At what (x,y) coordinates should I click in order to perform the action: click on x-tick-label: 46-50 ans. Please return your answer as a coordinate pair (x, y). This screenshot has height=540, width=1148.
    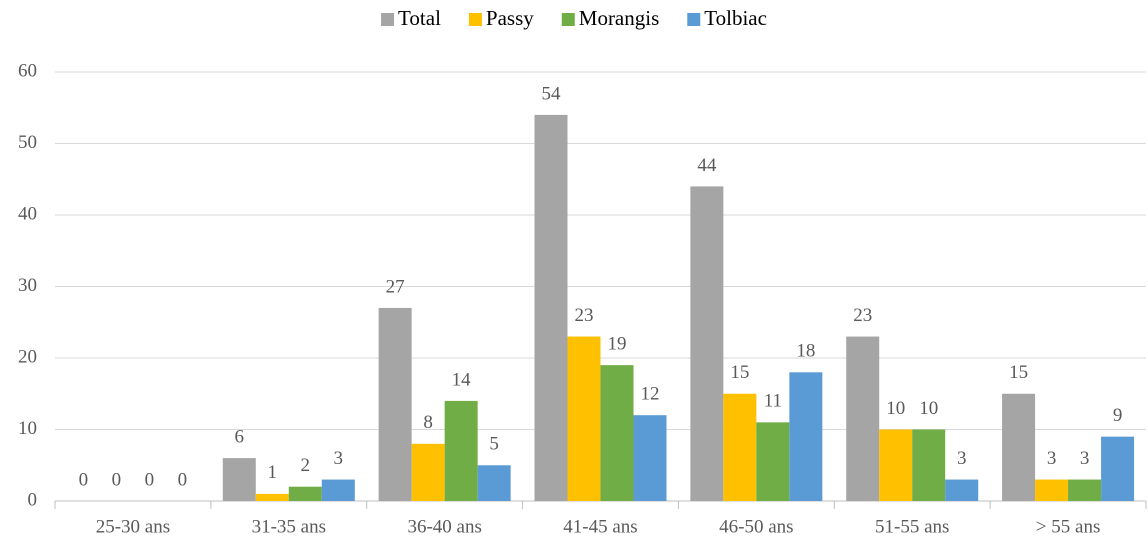
    Looking at the image, I should click on (756, 526).